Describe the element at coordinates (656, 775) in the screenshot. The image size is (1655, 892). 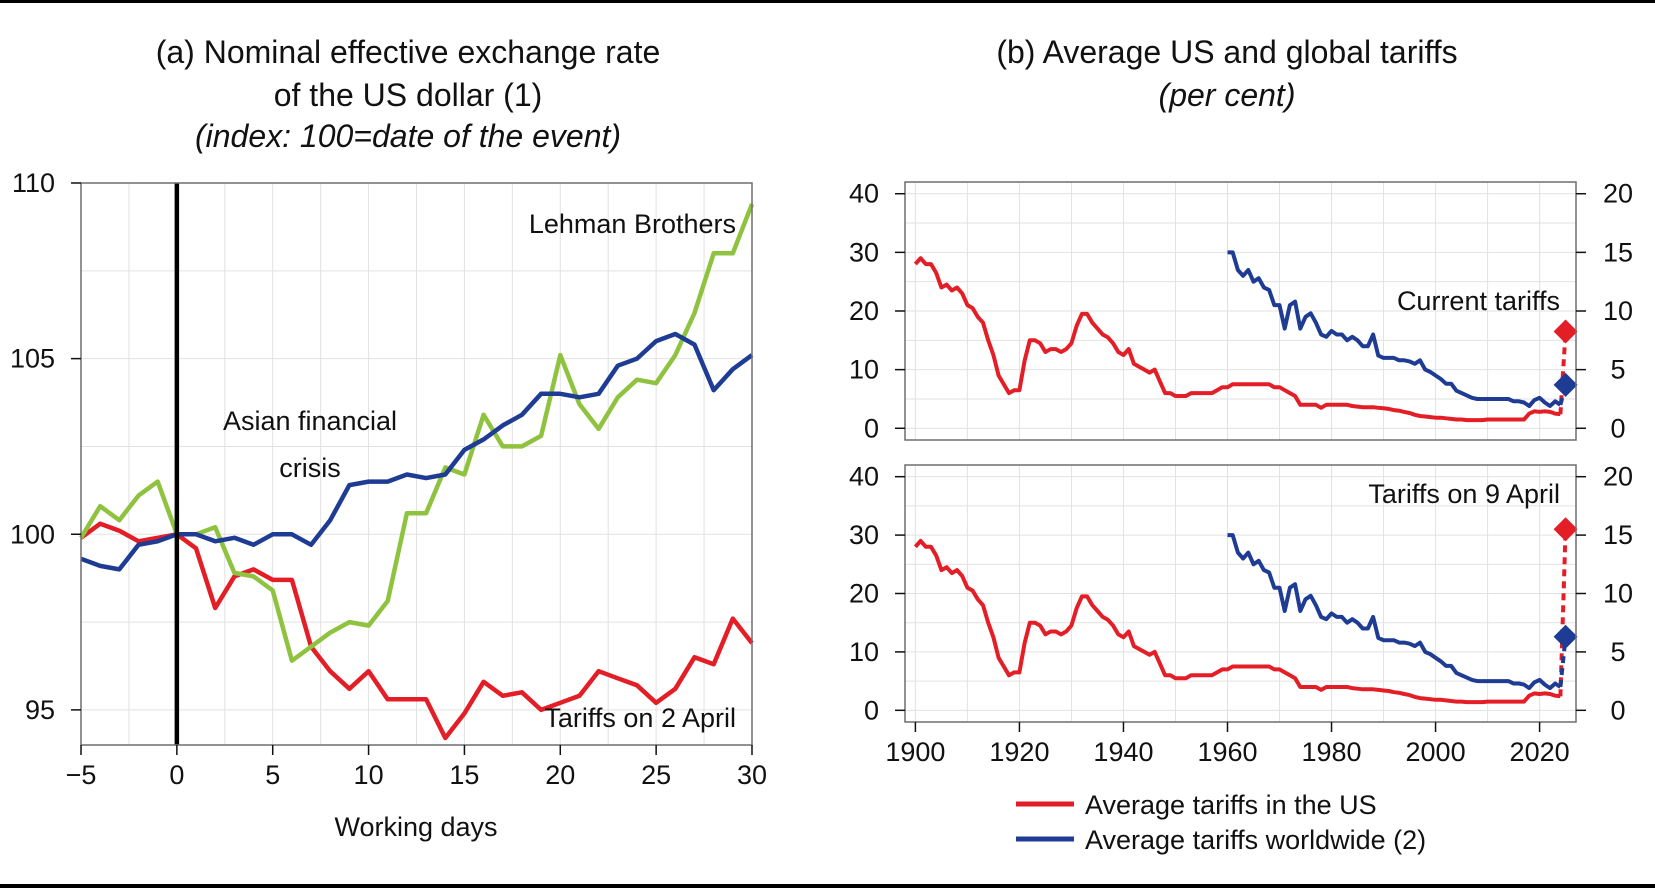
I see `x-tick-label: 25` at that location.